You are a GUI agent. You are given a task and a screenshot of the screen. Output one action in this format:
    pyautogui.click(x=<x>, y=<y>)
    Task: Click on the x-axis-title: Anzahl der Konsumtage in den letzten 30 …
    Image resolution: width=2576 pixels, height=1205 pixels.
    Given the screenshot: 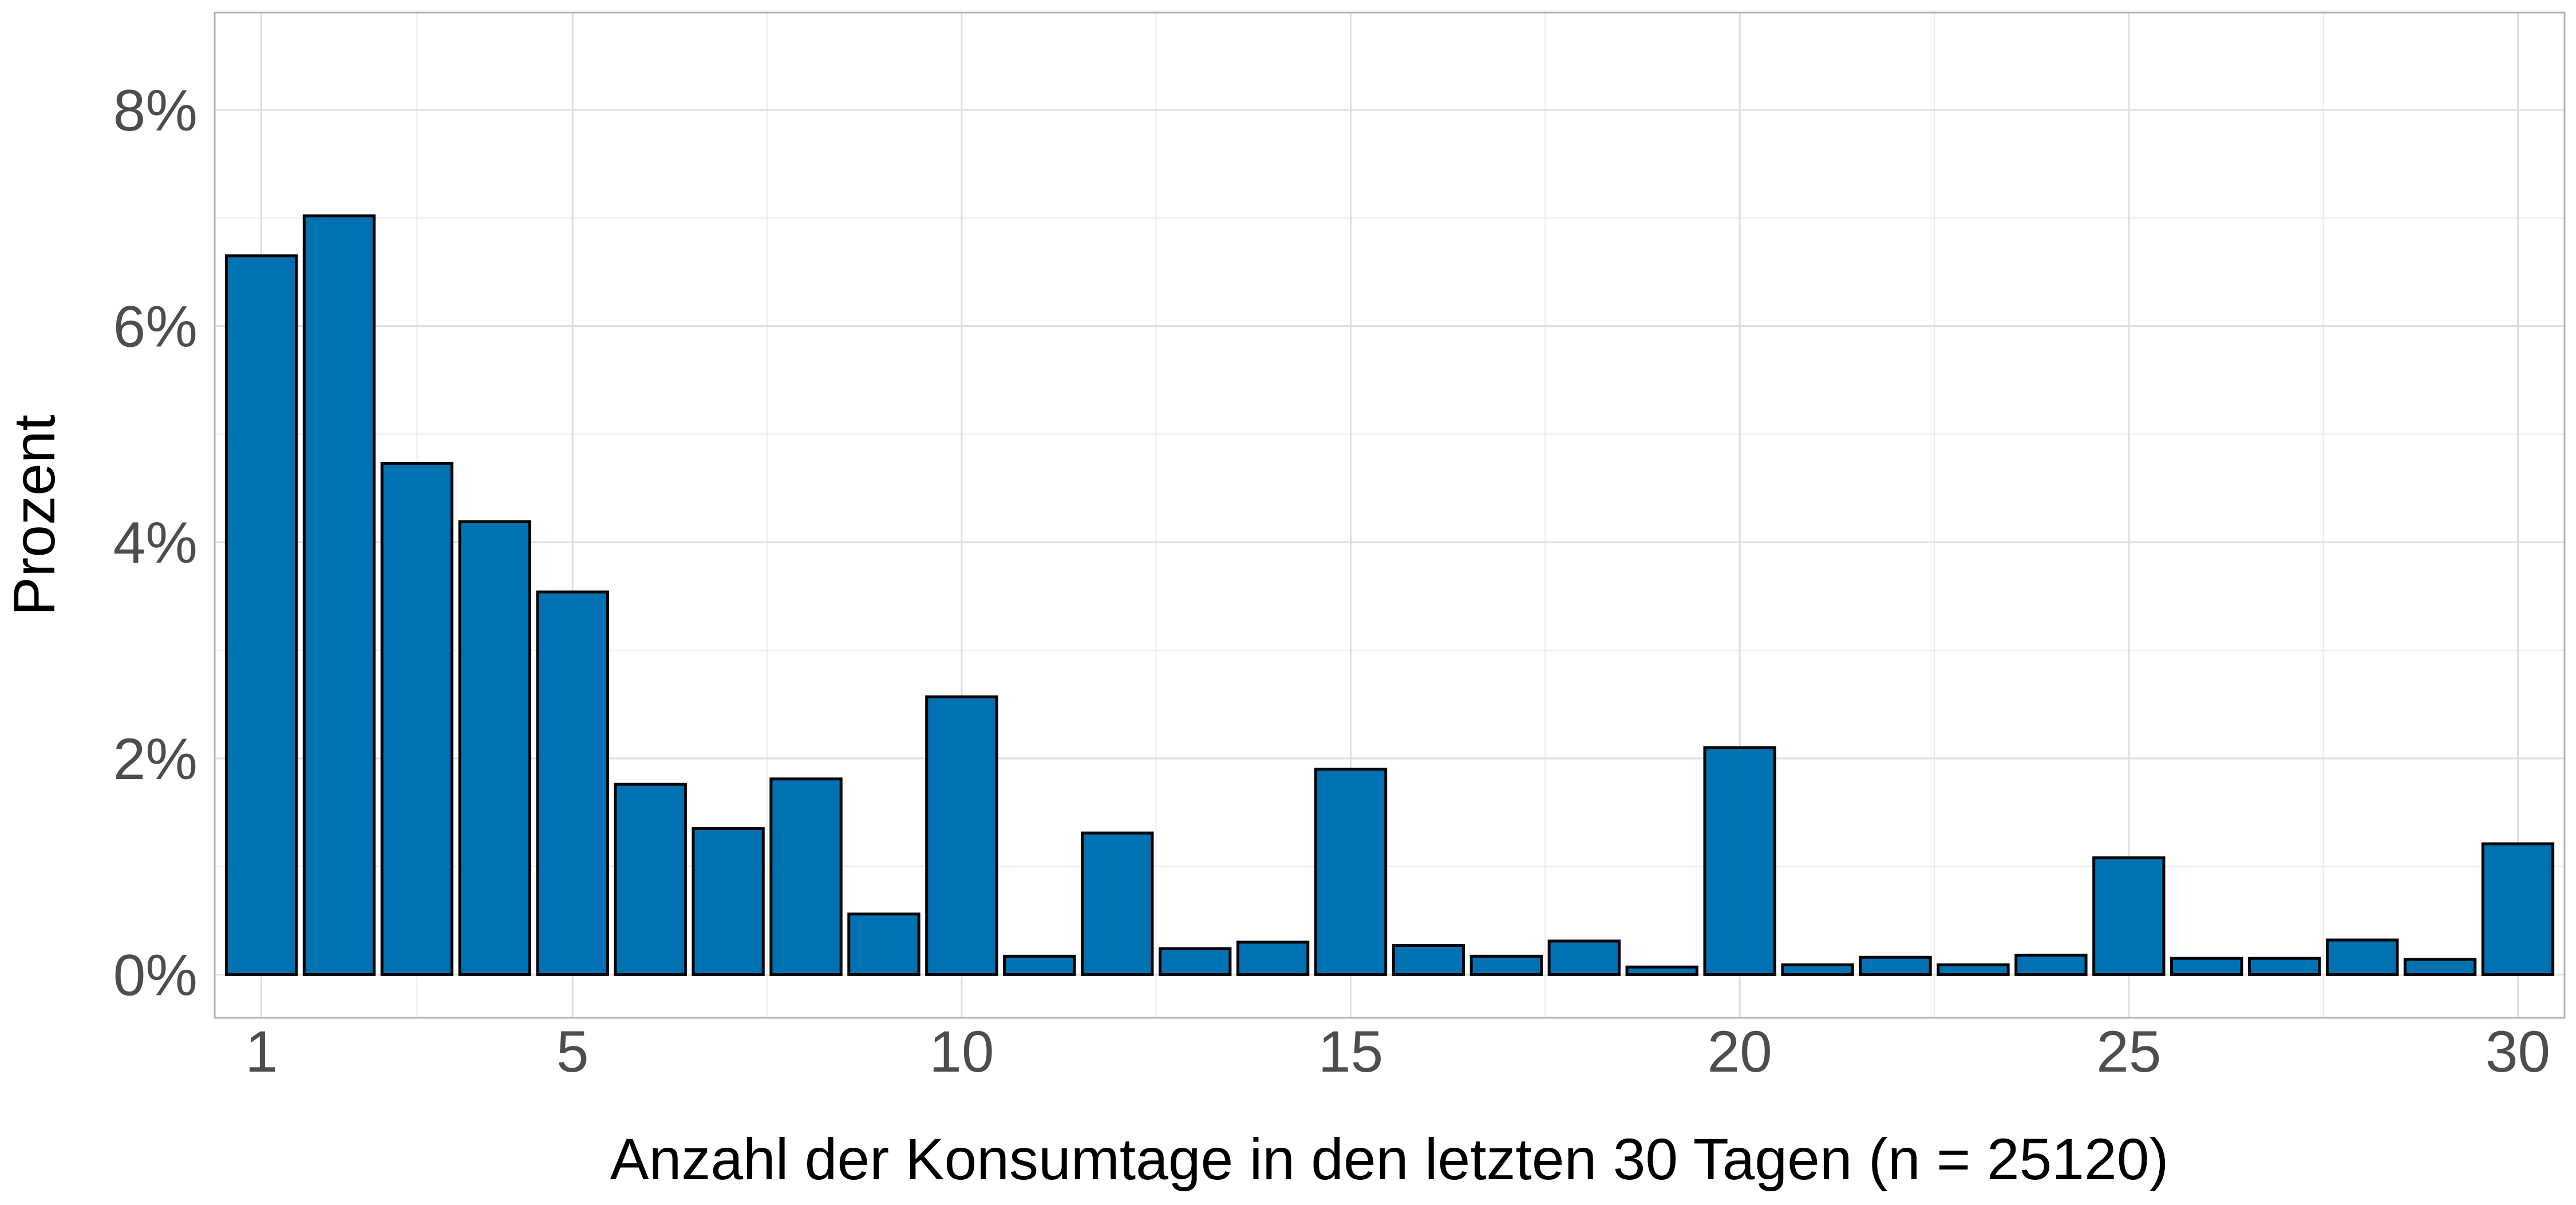 What is the action you would take?
    pyautogui.click(x=1389, y=1159)
    